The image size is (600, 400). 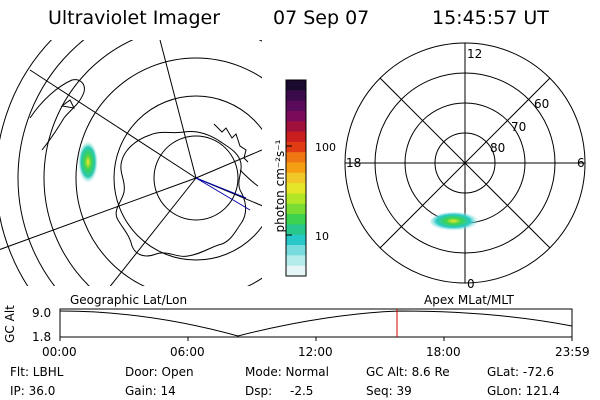 I want to click on xtick-0000: 00:00, so click(x=59, y=352).